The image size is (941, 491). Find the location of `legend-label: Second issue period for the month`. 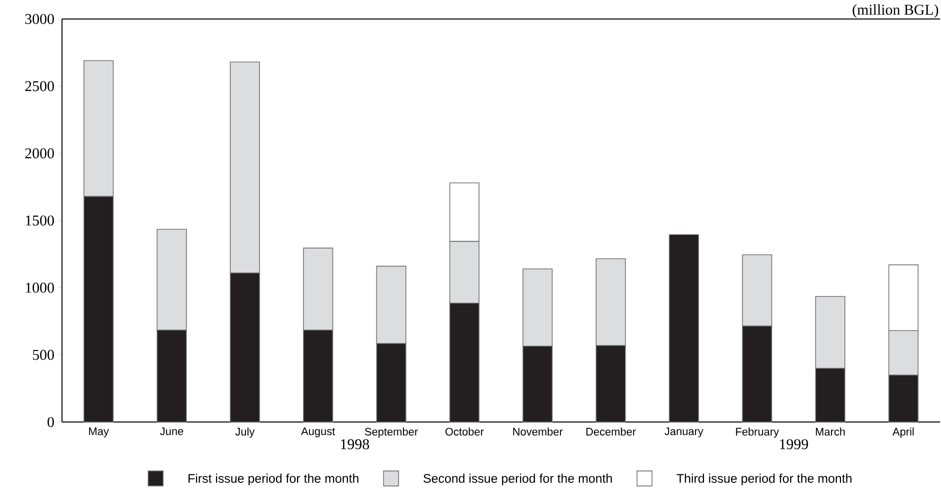

legend-label: Second issue period for the month is located at coordinates (518, 480).